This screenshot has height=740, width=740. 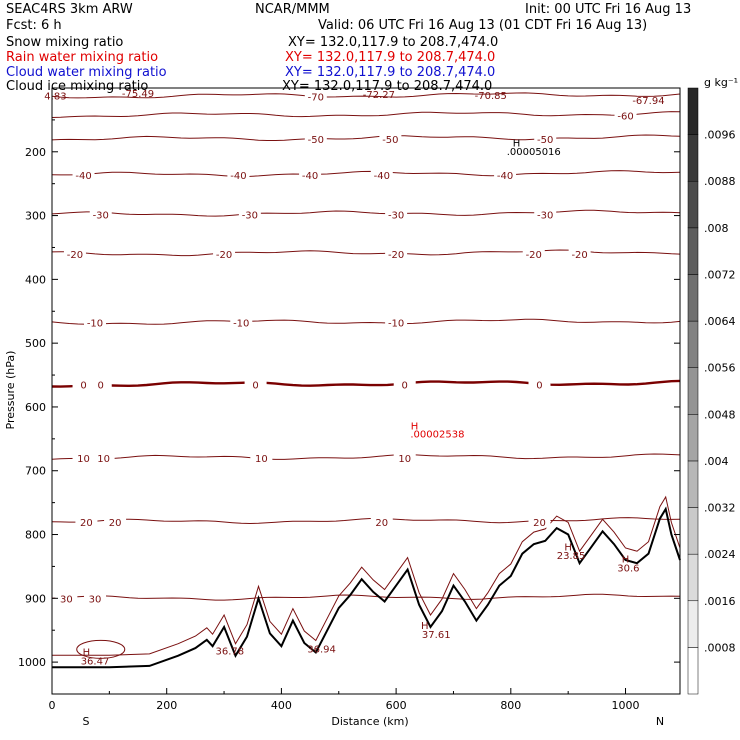 I want to click on isotherm-label: 10, so click(x=83, y=459).